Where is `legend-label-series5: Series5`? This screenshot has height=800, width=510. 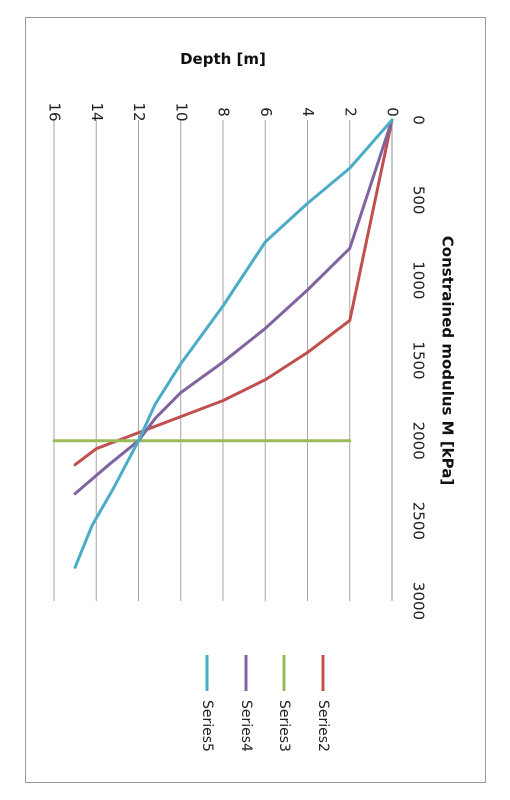
legend-label-series5: Series5 is located at coordinates (207, 726).